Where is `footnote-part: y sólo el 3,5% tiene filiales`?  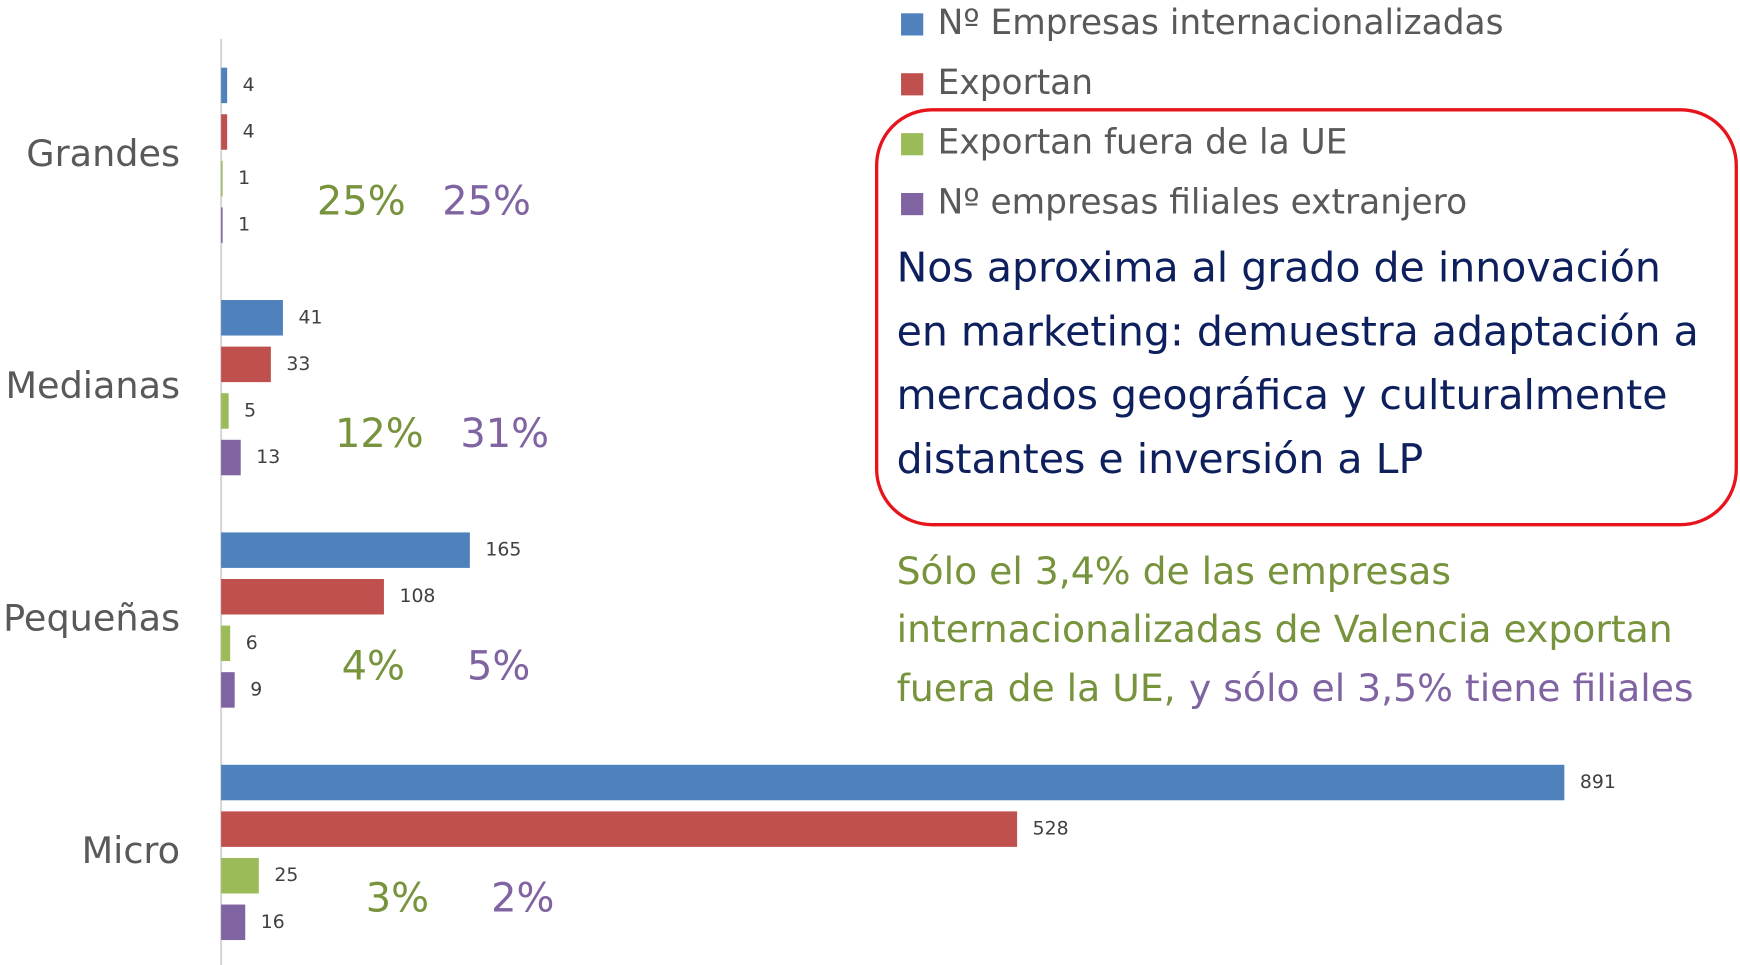
footnote-part: y sólo el 3,5% tiene filiales is located at coordinates (1441, 687).